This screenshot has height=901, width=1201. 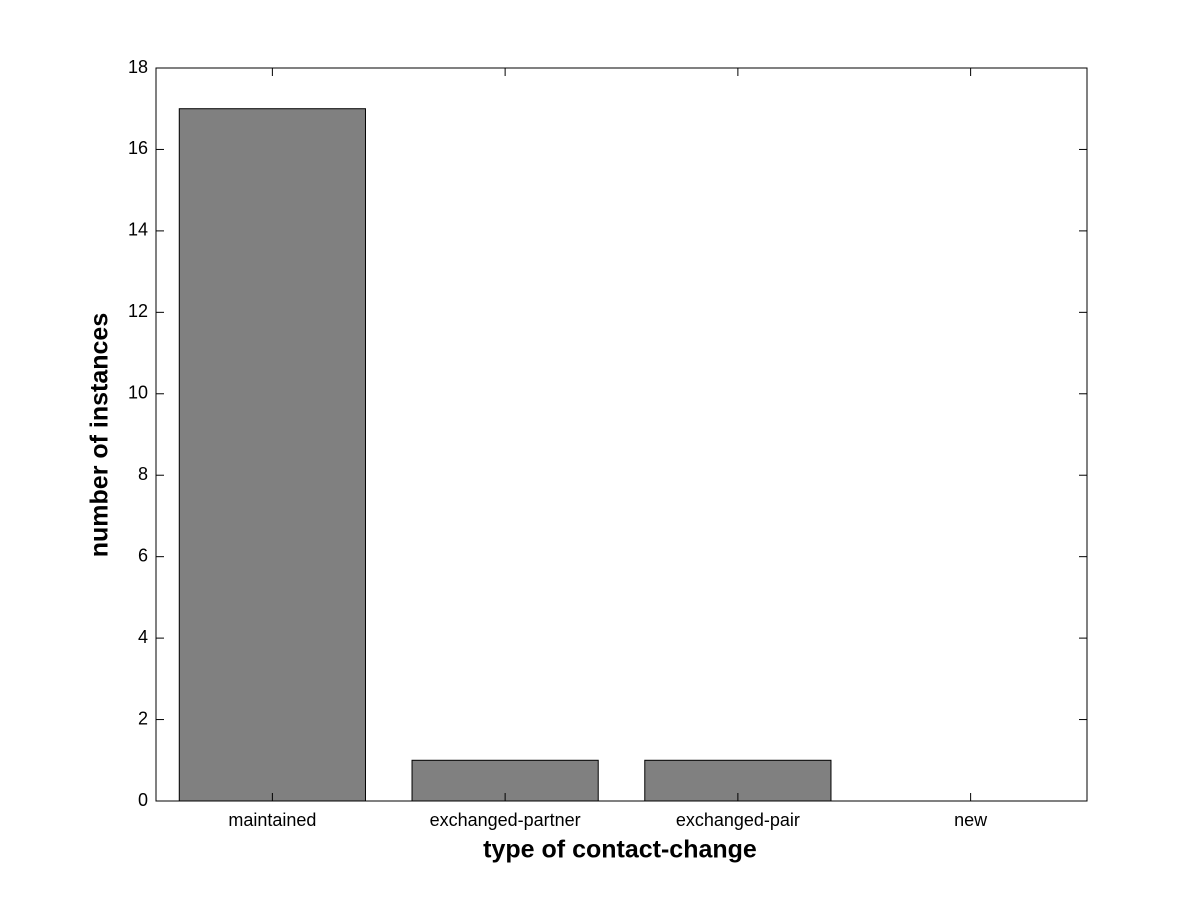 What do you see at coordinates (505, 820) in the screenshot?
I see `x-tick-label: exchanged-partner` at bounding box center [505, 820].